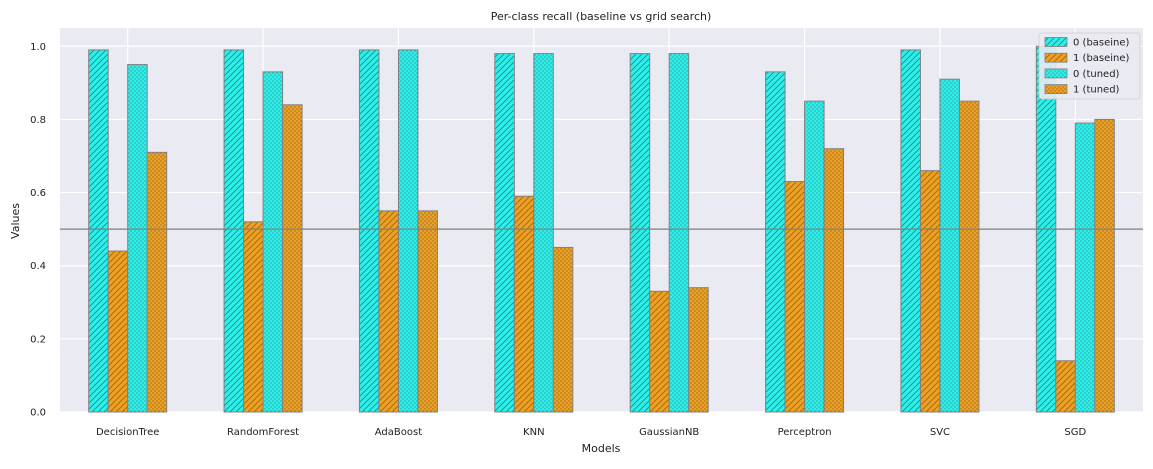 This screenshot has height=469, width=1153. I want to click on legend: 0 (baseine) 1 (baseine) 0 (tuned) 1 (tuned), so click(1089, 66).